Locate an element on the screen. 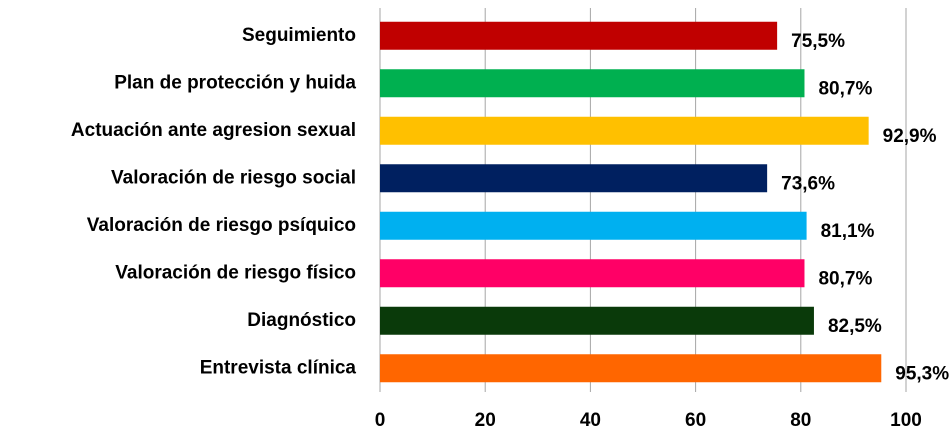  data-label: 82,5% is located at coordinates (855, 326).